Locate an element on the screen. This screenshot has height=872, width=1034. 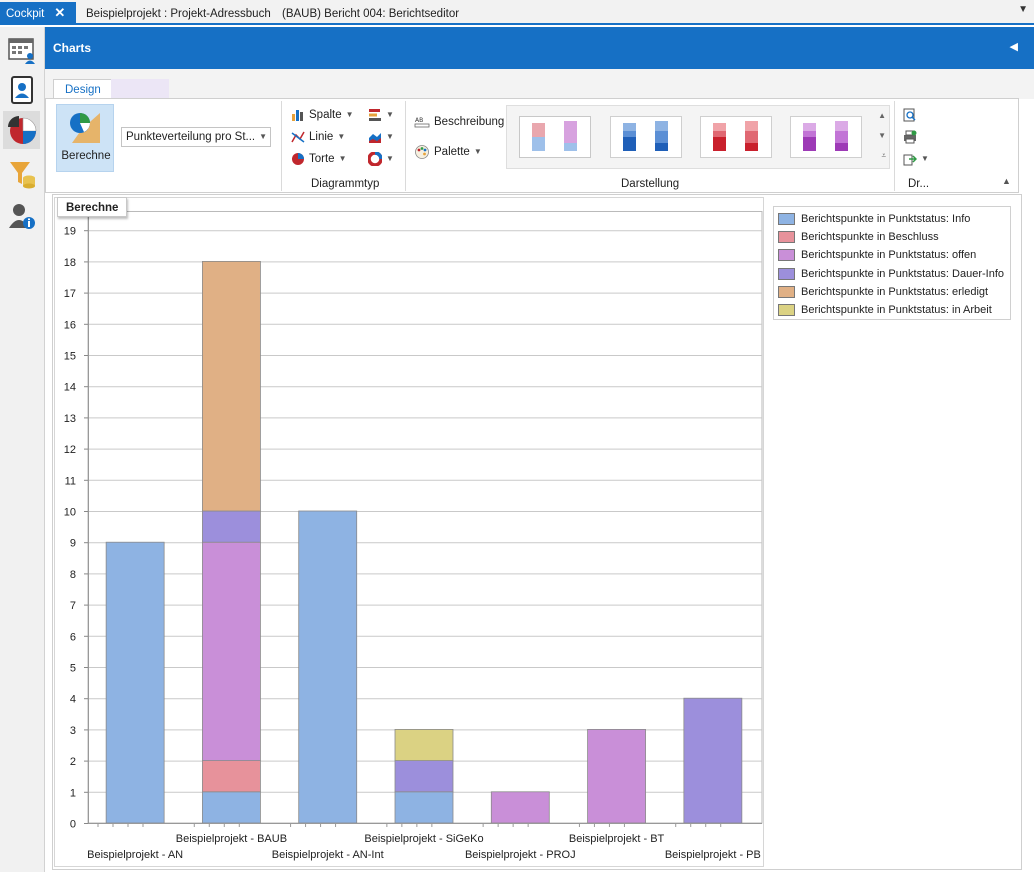
y-tick-label: 15 is located at coordinates (70, 357).